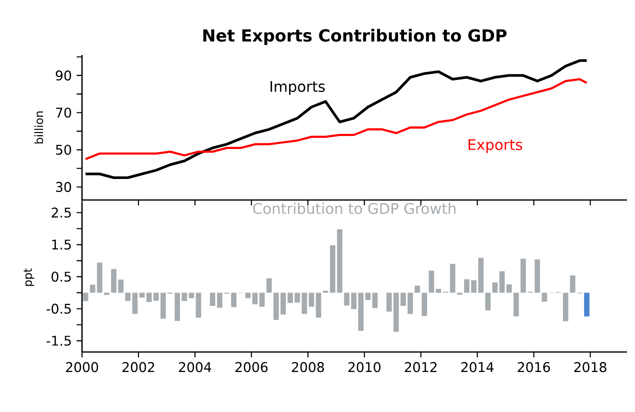 The height and width of the screenshot is (412, 635). I want to click on series-label: Exports, so click(495, 146).